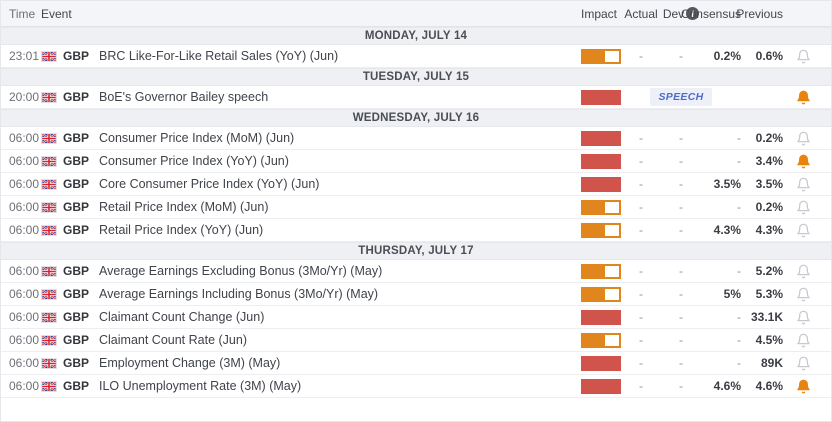 This screenshot has width=832, height=422. I want to click on column-header-time: Time, so click(22, 13).